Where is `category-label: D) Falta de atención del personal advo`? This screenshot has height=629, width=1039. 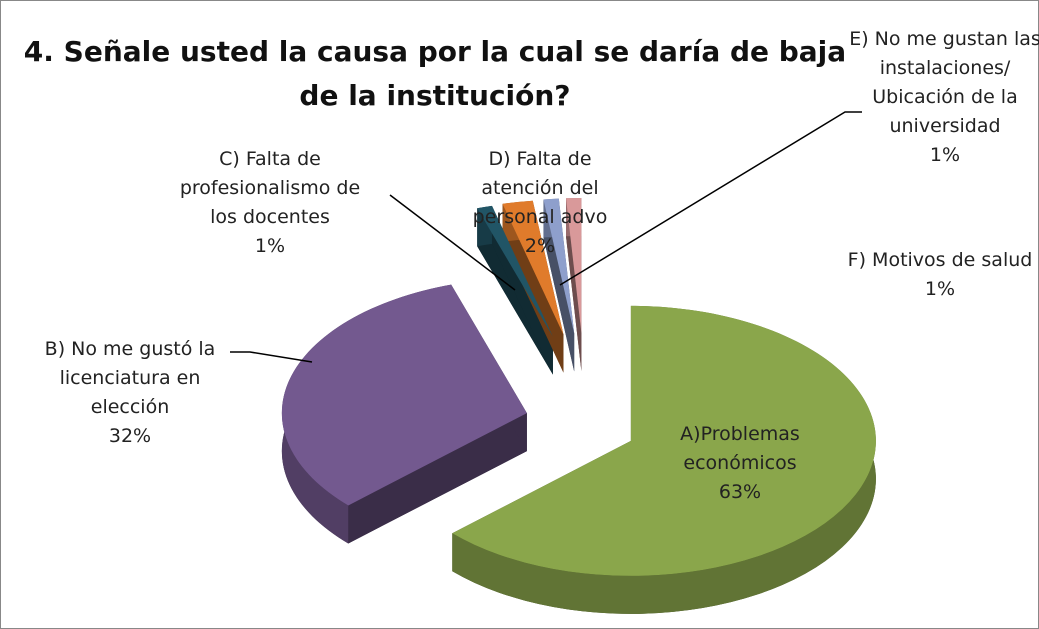 category-label: D) Falta de atención del personal advo is located at coordinates (540, 188).